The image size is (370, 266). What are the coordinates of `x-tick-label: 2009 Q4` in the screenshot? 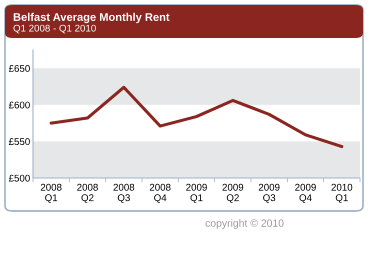 It's located at (305, 193).